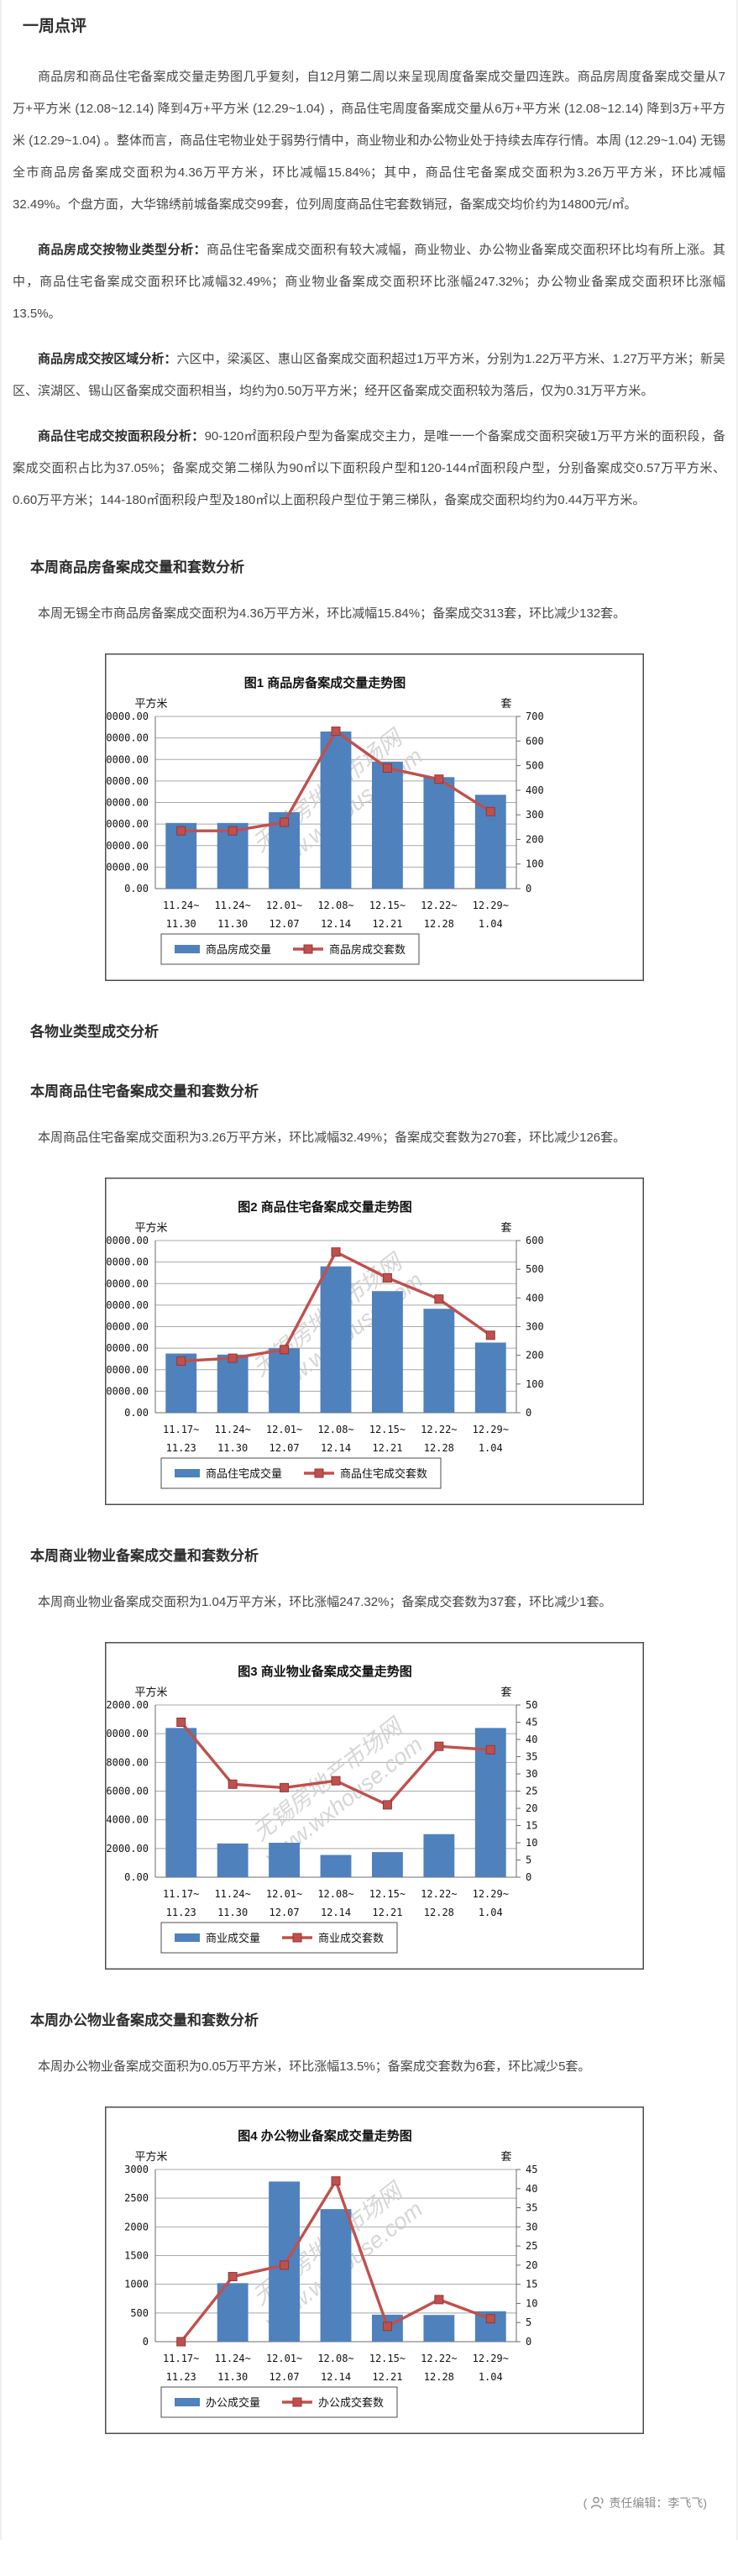 The width and height of the screenshot is (738, 2576). I want to click on x-tick-label: 11.24~, so click(232, 1429).